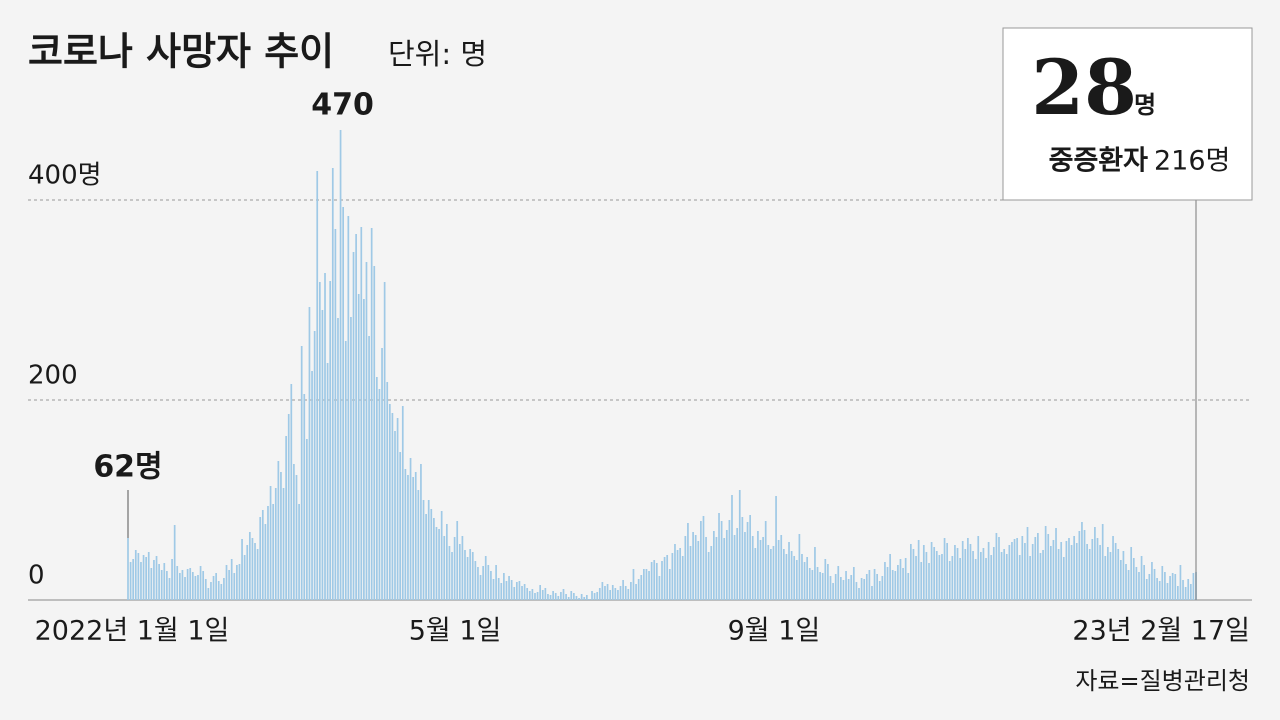 The width and height of the screenshot is (1280, 720). I want to click on callout-detail: 216명, so click(1192, 161).